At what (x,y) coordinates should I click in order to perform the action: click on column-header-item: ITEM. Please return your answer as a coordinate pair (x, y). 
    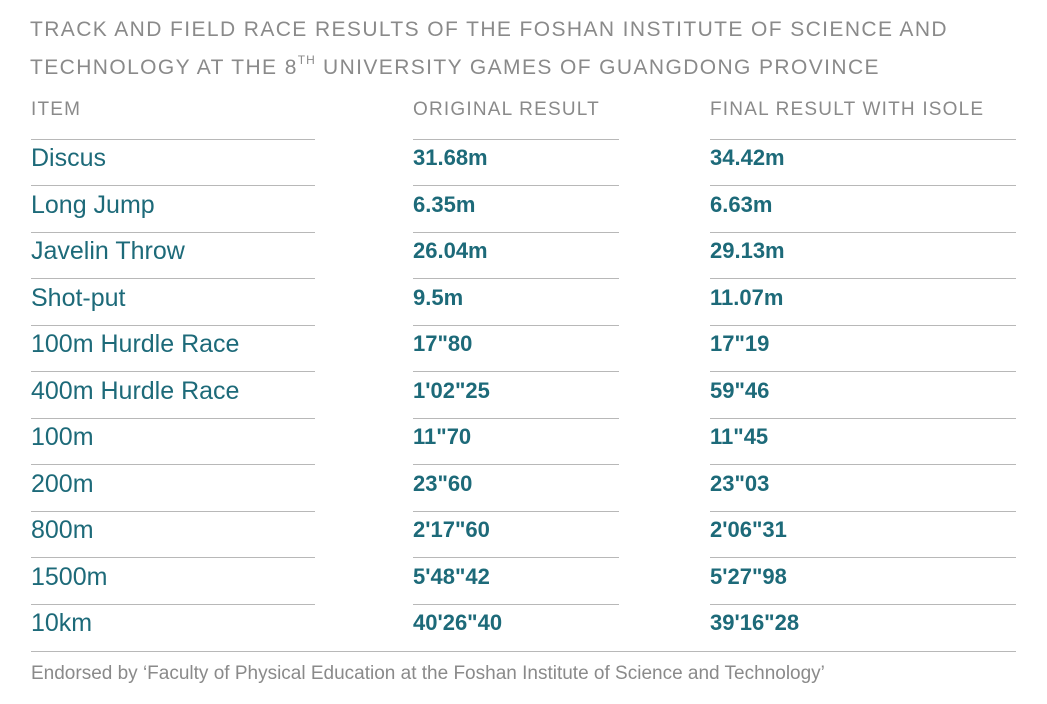
    Looking at the image, I should click on (56, 109).